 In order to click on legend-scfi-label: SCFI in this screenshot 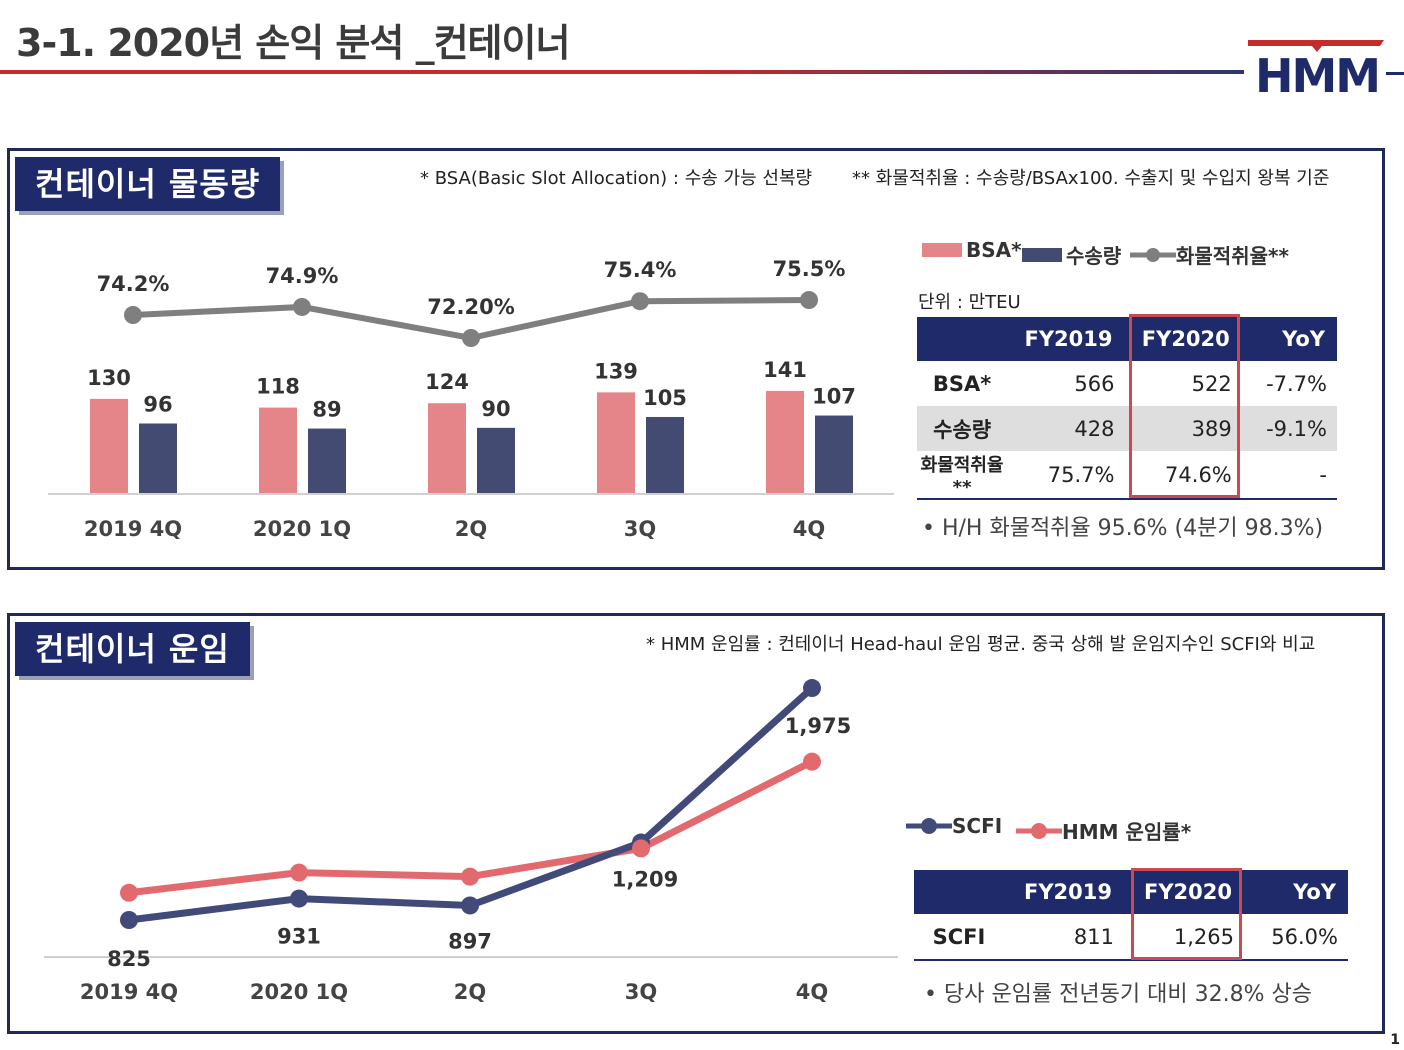, I will do `click(977, 826)`.